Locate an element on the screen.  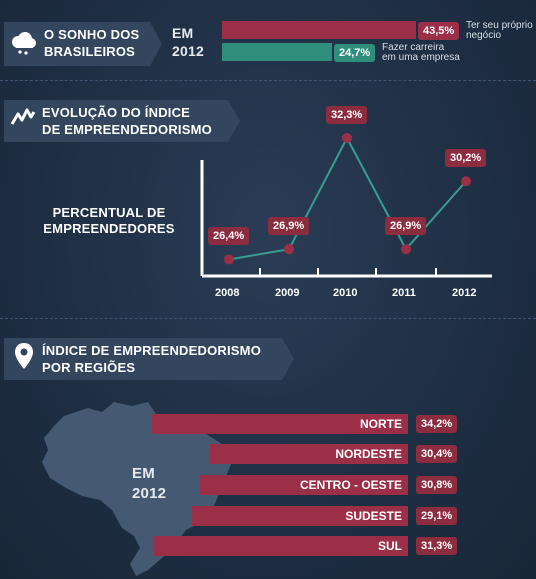
brazil-map is located at coordinates (137, 489).